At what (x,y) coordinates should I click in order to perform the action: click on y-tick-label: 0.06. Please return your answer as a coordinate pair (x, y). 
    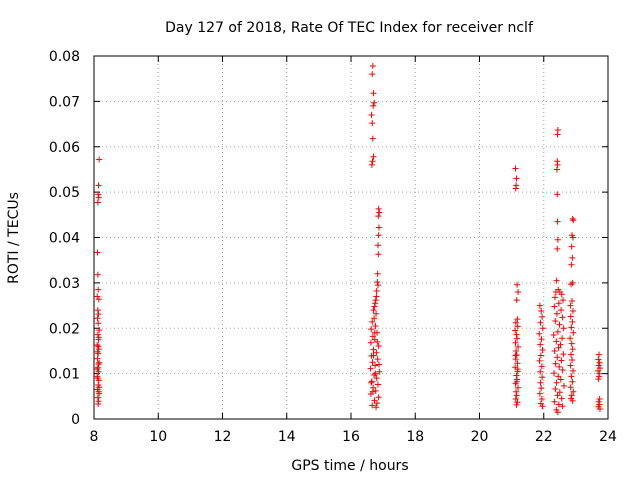
    Looking at the image, I should click on (64, 148).